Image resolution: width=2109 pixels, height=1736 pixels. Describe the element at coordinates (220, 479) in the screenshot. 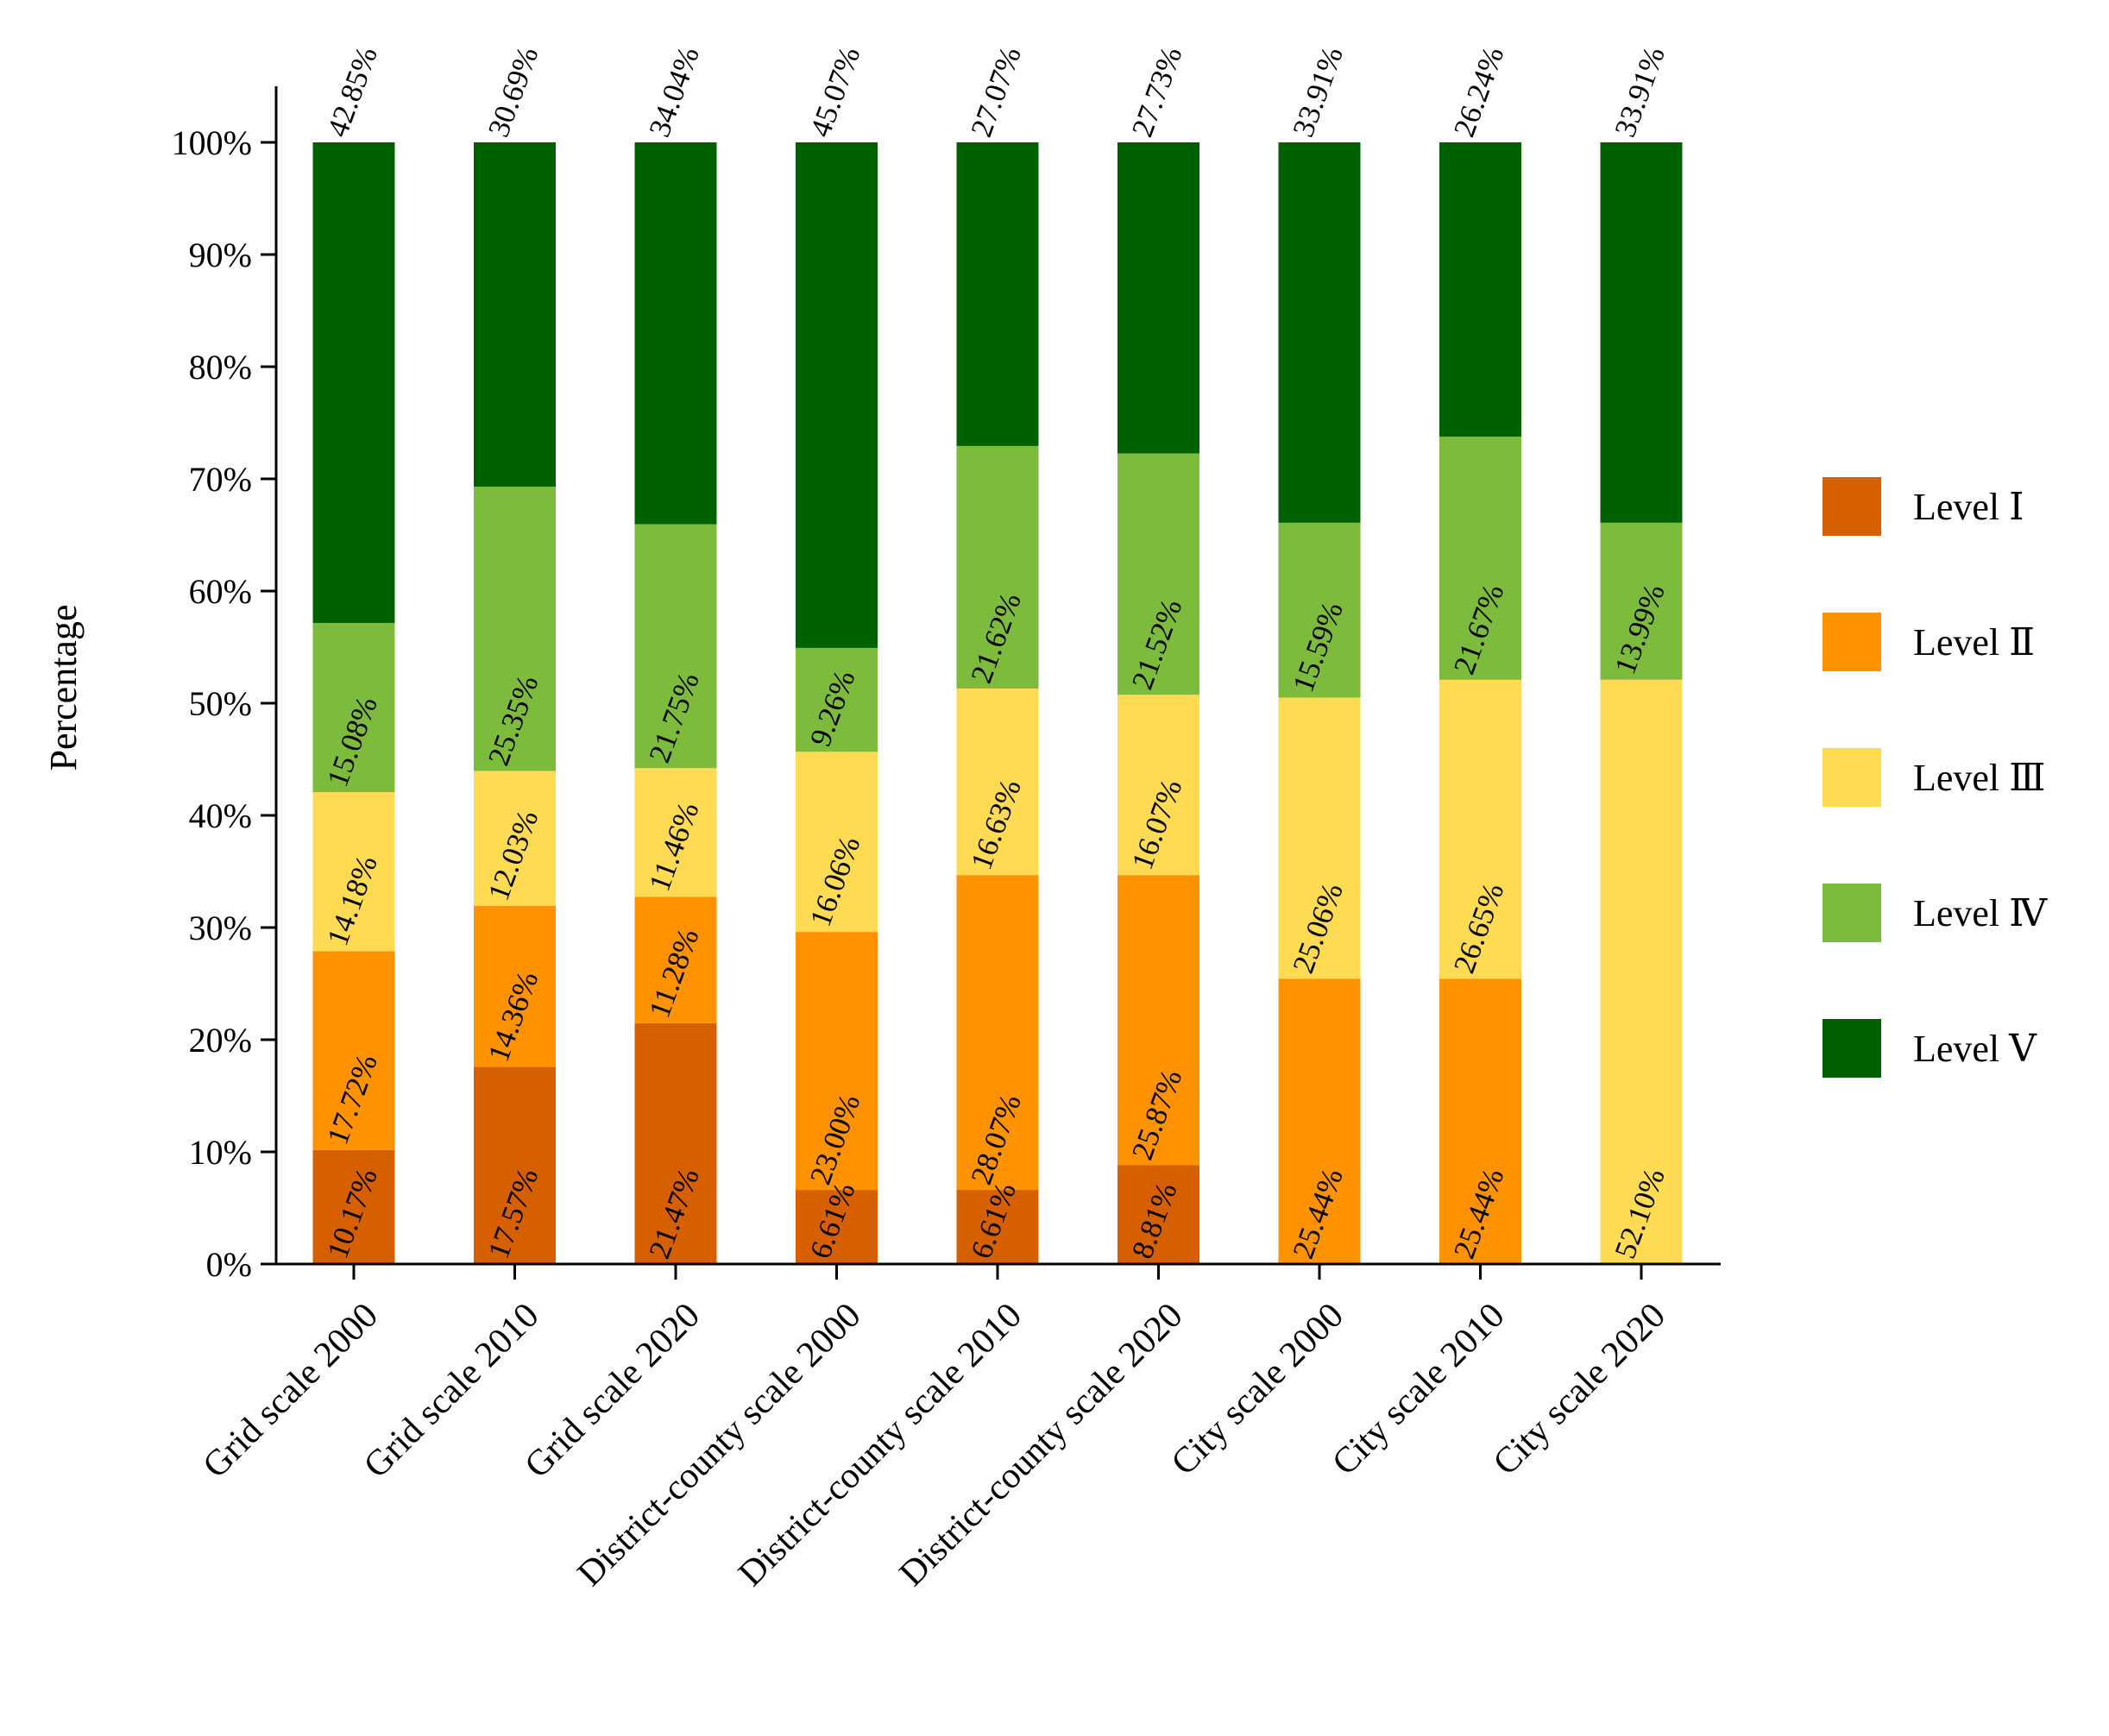

I see `y-tick-label-7: 70%` at that location.